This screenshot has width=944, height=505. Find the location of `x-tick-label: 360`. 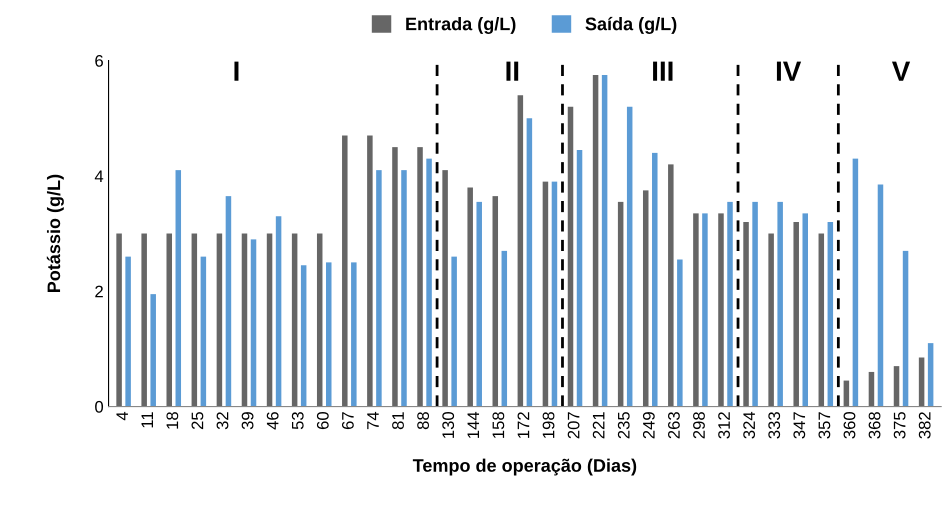

x-tick-label: 360 is located at coordinates (850, 425).